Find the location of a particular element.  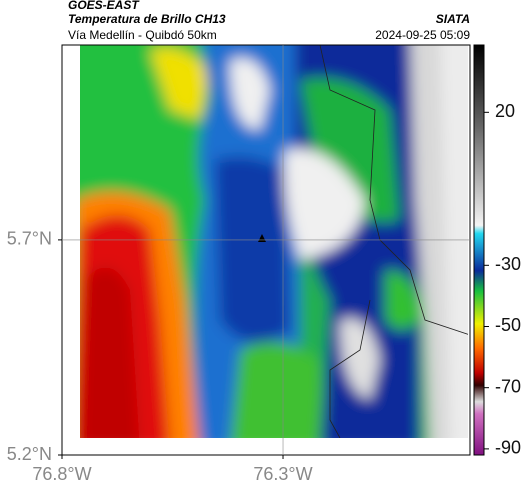

colorbar-tick-label: -70 is located at coordinates (508, 386).